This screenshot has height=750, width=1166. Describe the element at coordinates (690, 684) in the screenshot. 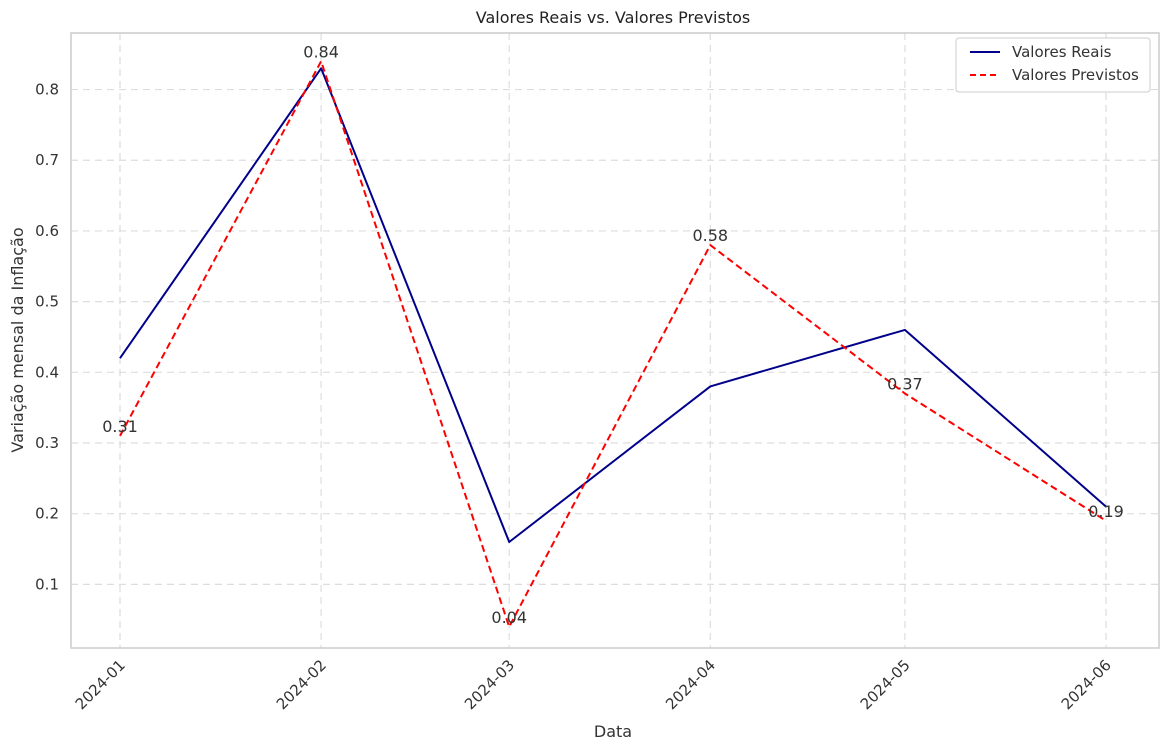

I see `x-tick-label: 2024-04` at that location.